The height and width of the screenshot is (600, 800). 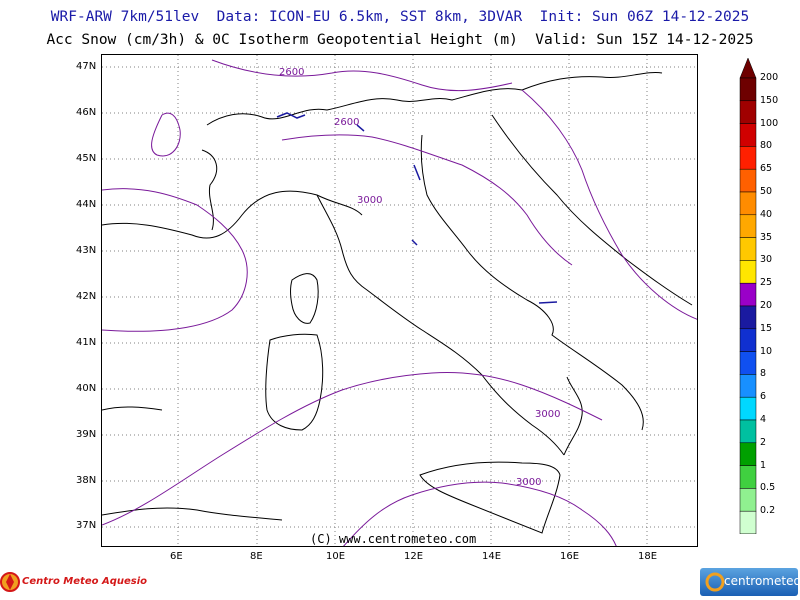 I want to click on snow-legend, so click(x=748, y=295).